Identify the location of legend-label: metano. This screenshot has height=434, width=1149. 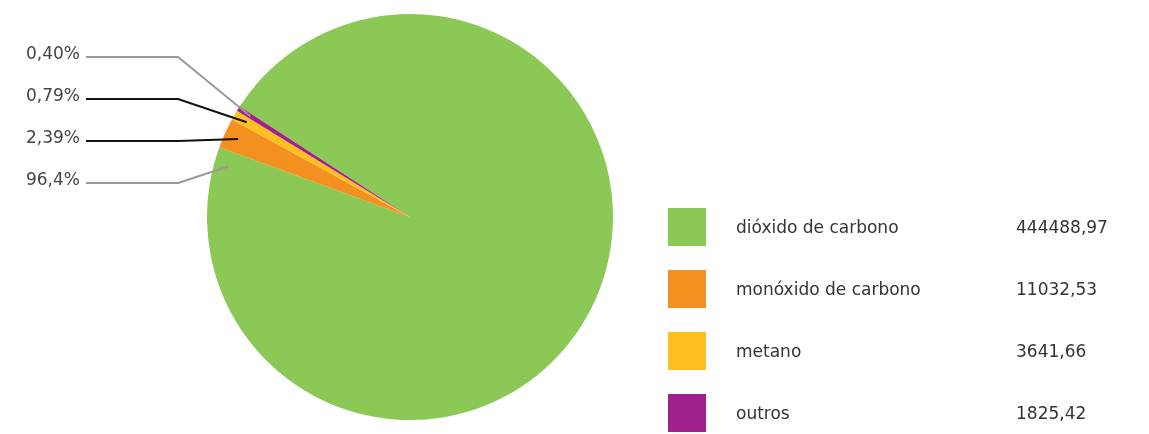
(769, 351).